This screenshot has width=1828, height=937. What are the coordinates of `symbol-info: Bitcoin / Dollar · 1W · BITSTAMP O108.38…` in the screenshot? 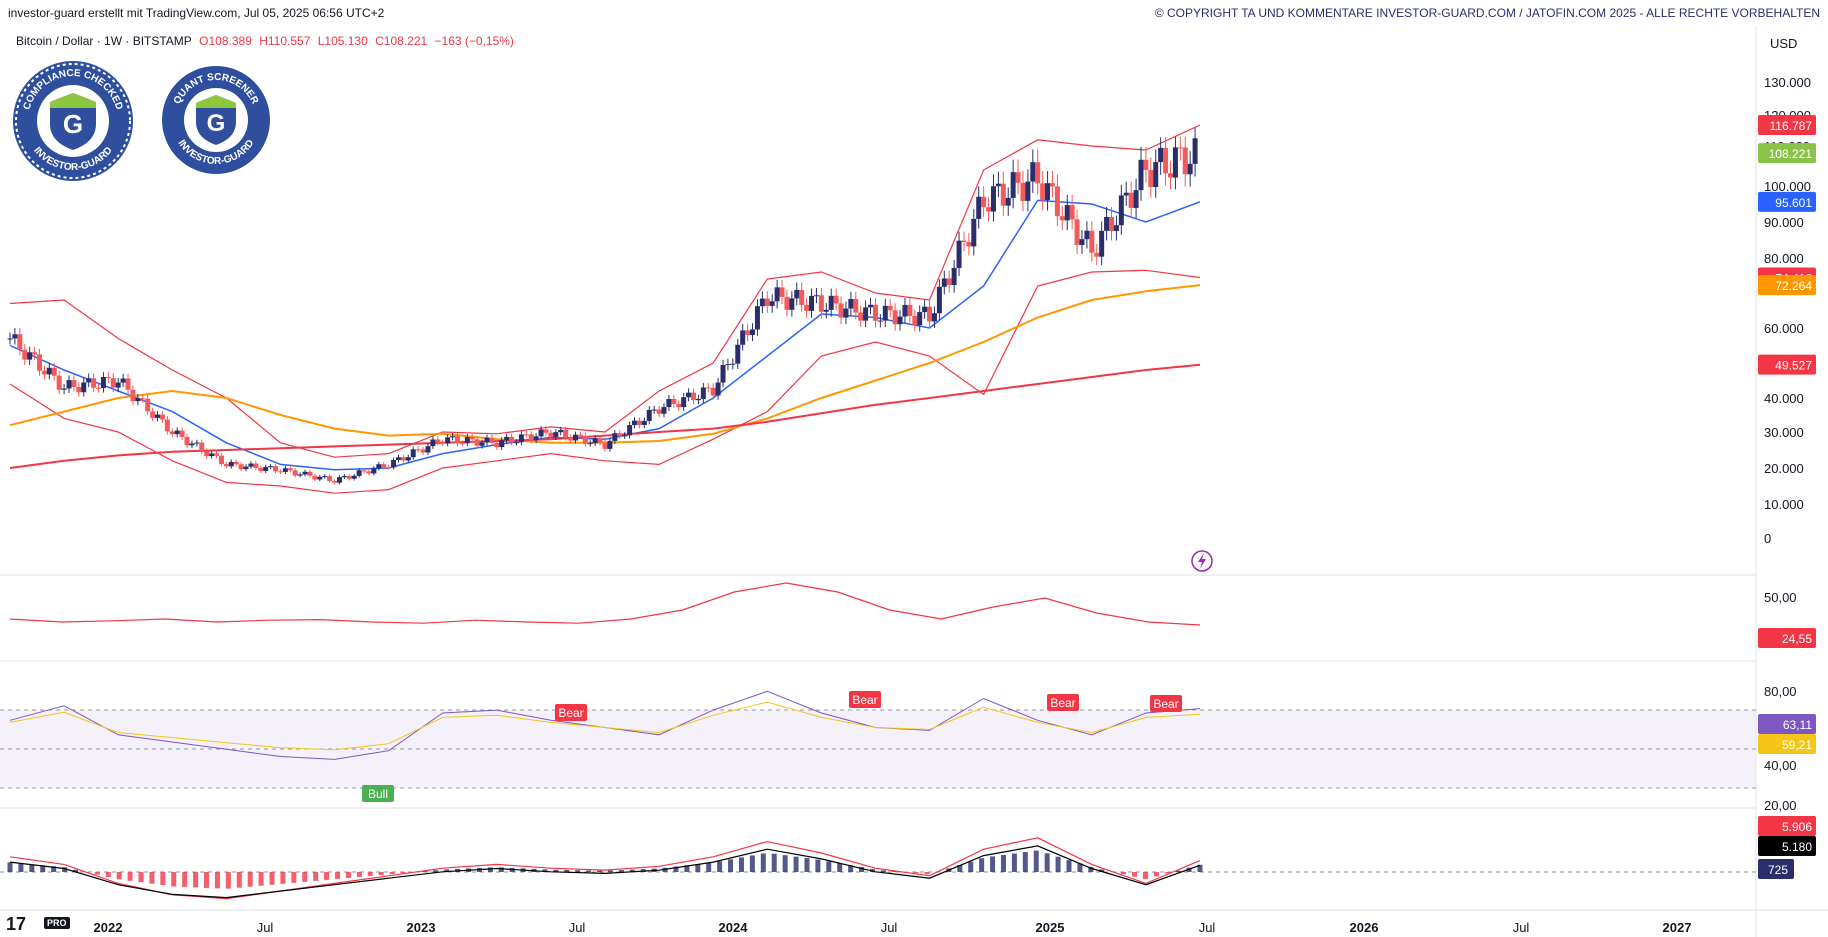 It's located at (267, 41).